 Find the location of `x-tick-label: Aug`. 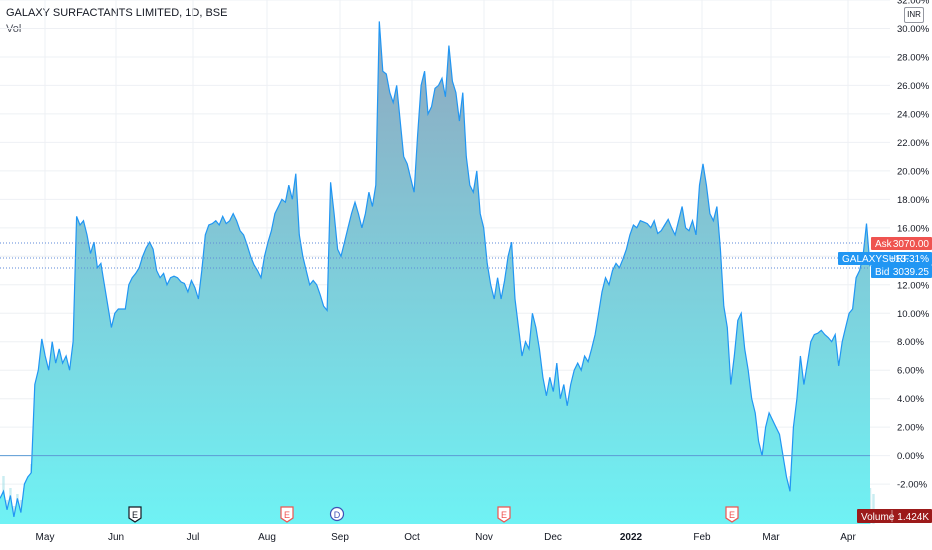

x-tick-label: Aug is located at coordinates (267, 537).